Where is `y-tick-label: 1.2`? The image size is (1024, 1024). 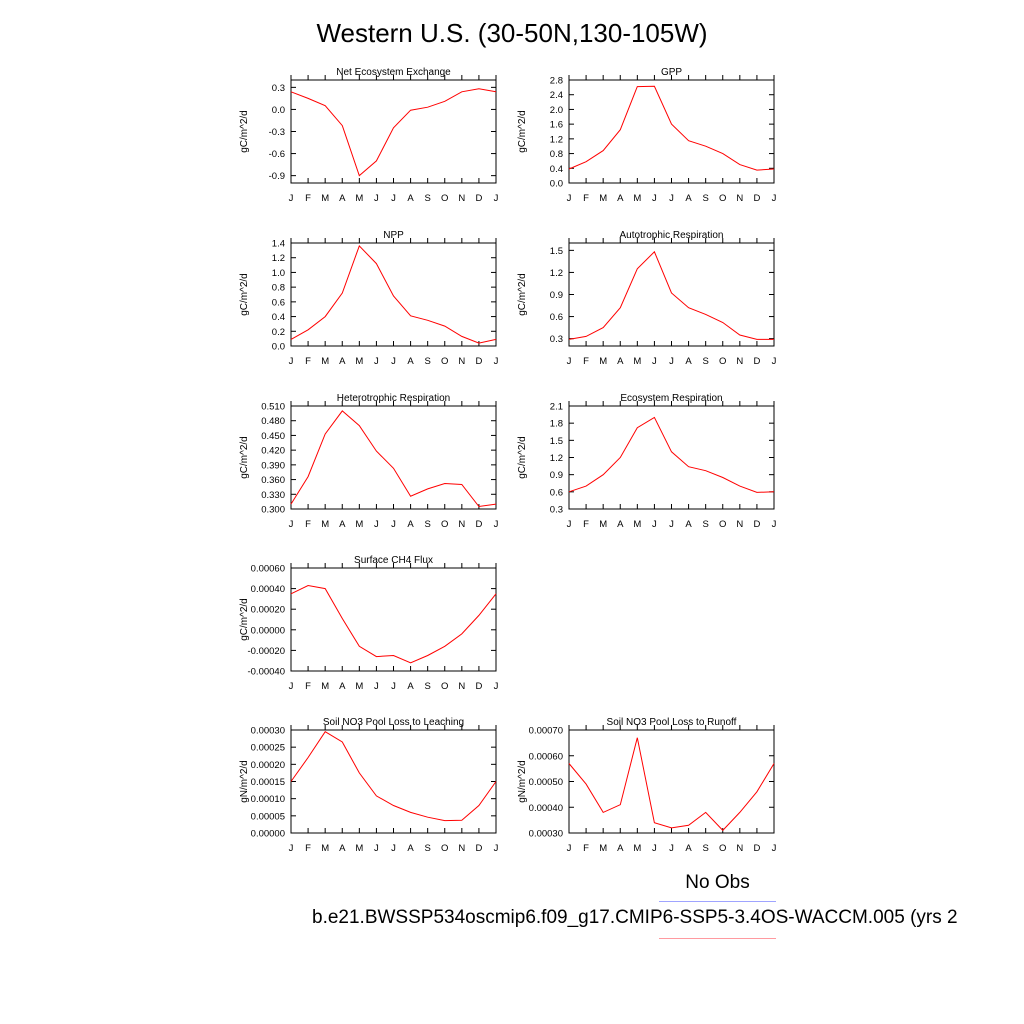
y-tick-label: 1.2 is located at coordinates (278, 258).